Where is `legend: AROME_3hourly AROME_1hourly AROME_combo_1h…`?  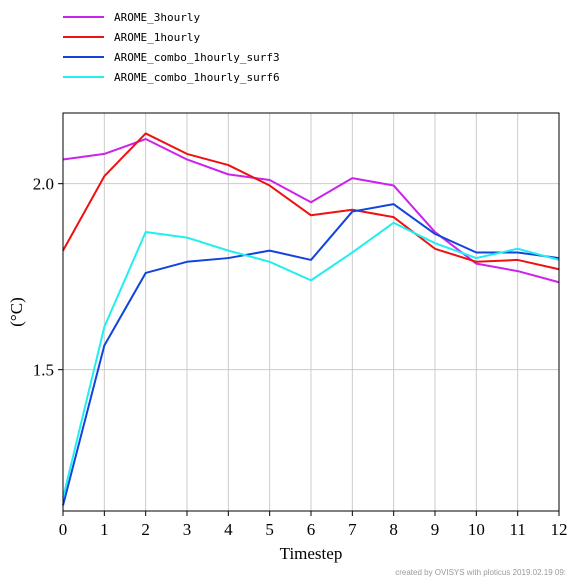
legend: AROME_3hourly AROME_1hourly AROME_combo_1h… is located at coordinates (171, 47).